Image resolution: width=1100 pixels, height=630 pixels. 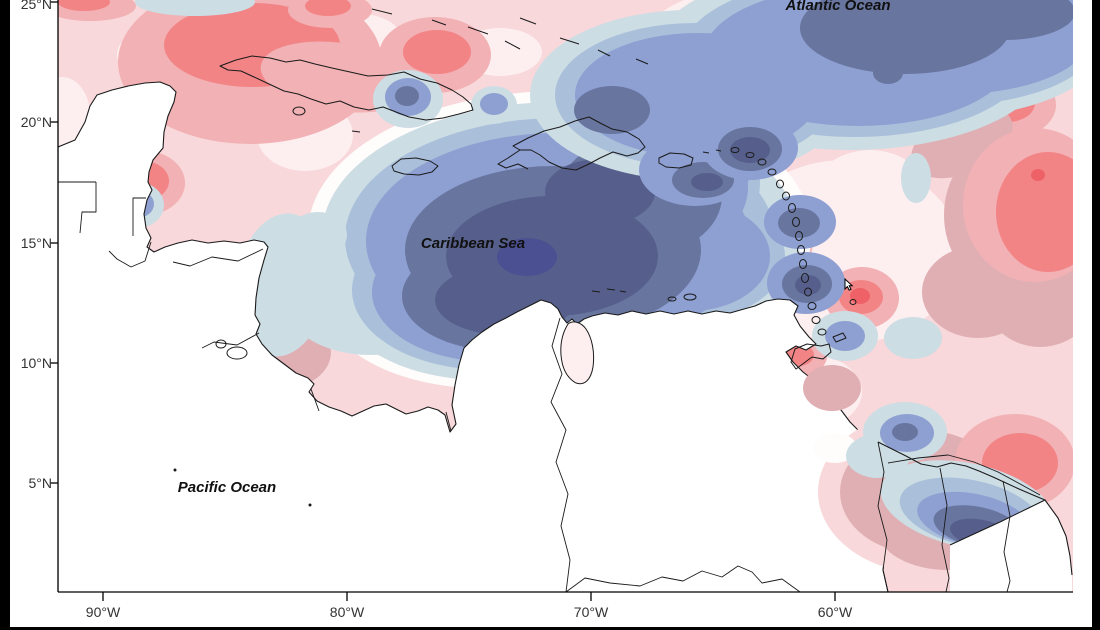 What do you see at coordinates (103, 612) in the screenshot?
I see `x-tick-label-90w: 90°W` at bounding box center [103, 612].